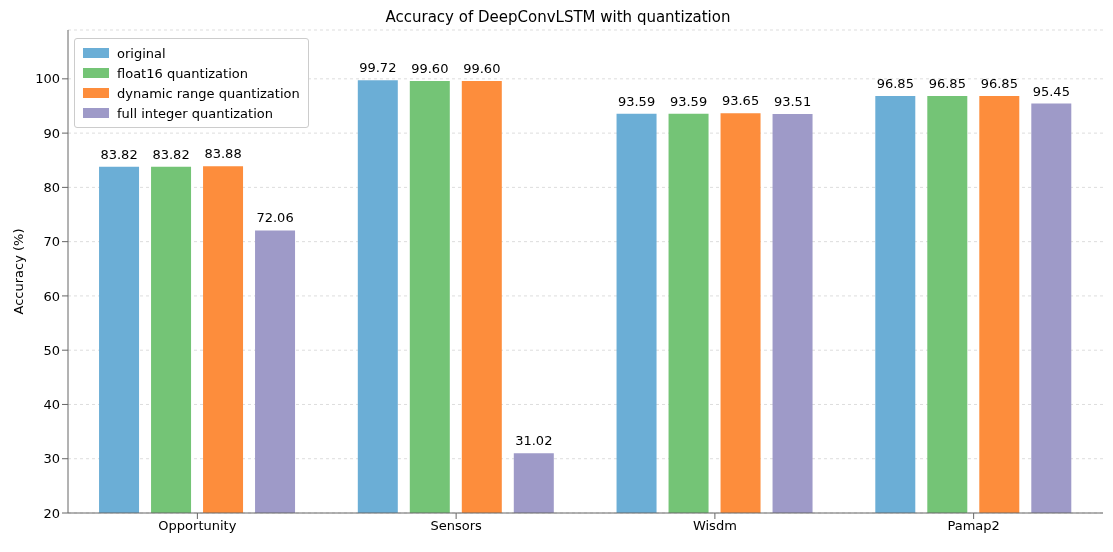 Image resolution: width=1113 pixels, height=552 pixels. I want to click on data-label: 93.51, so click(792, 102).